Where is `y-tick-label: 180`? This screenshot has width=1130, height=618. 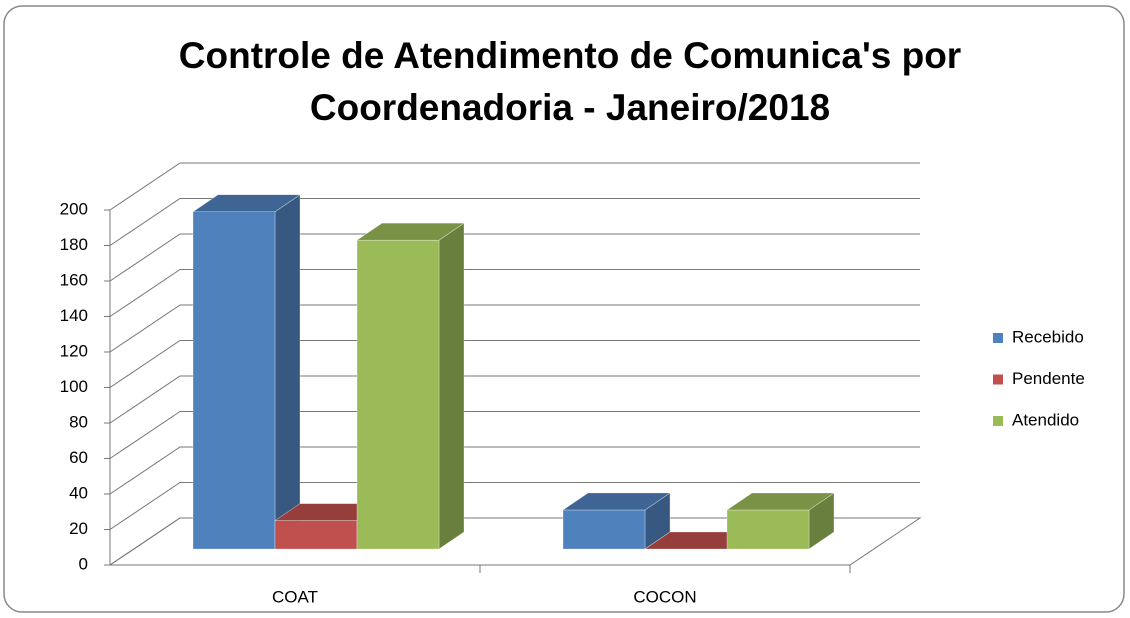
y-tick-label: 180 is located at coordinates (74, 244).